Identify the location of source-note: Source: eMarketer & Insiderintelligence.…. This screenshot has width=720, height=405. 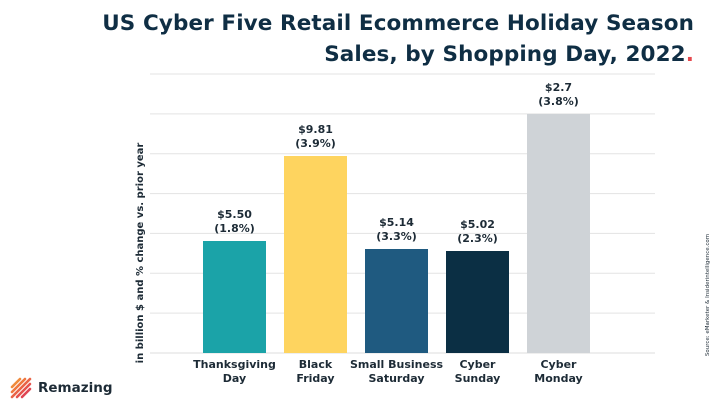
(708, 295).